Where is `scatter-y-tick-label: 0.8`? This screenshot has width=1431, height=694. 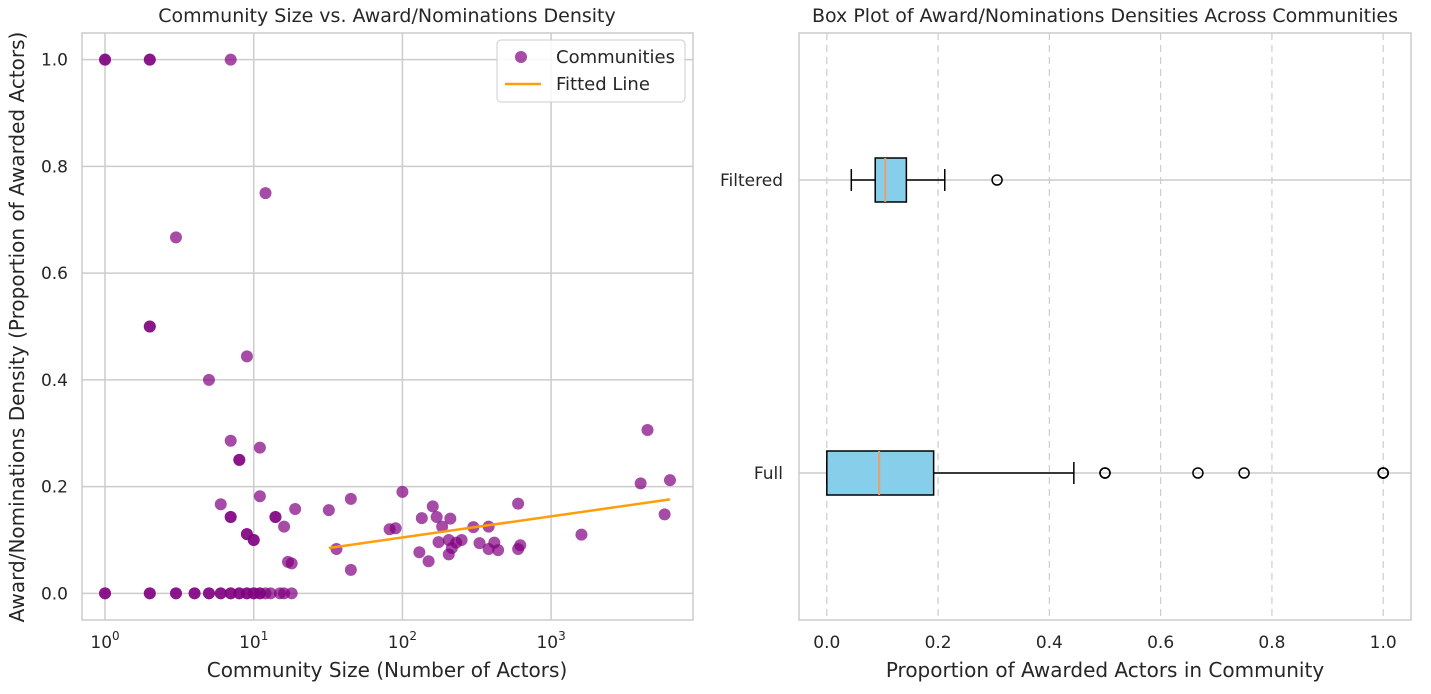 scatter-y-tick-label: 0.8 is located at coordinates (54, 167).